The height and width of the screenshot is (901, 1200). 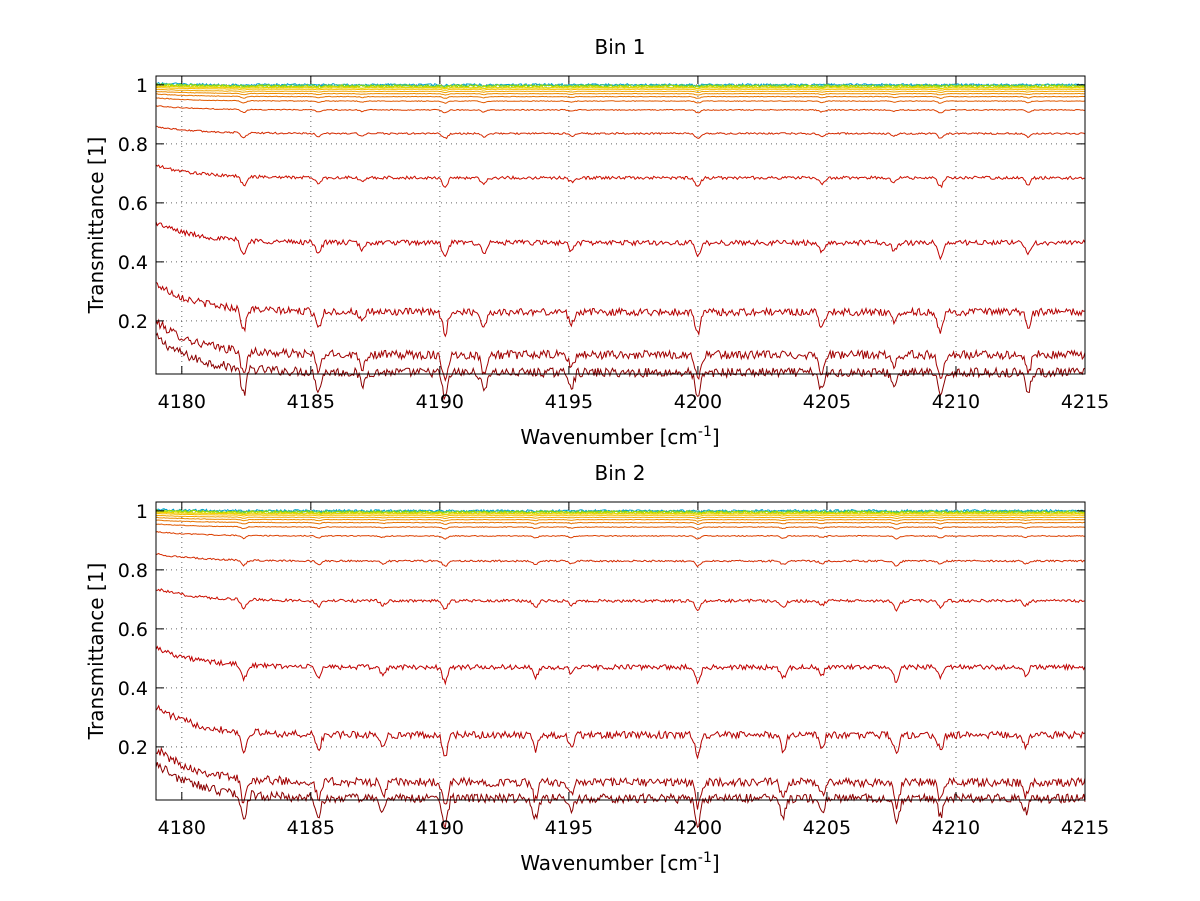 What do you see at coordinates (619, 47) in the screenshot?
I see `chart-title: Bin 1` at bounding box center [619, 47].